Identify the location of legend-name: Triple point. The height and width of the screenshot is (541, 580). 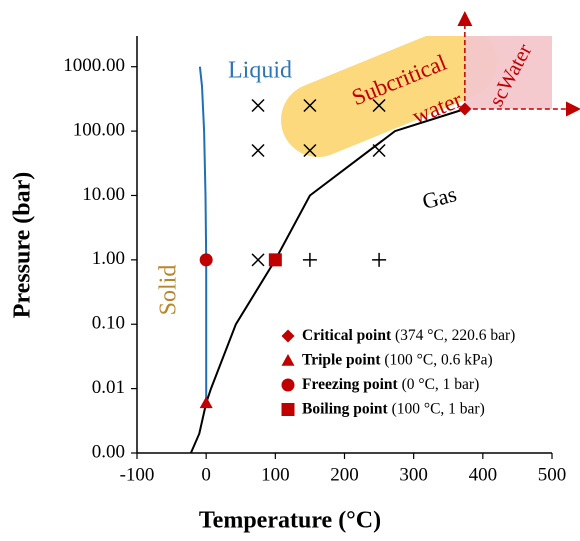
(341, 359).